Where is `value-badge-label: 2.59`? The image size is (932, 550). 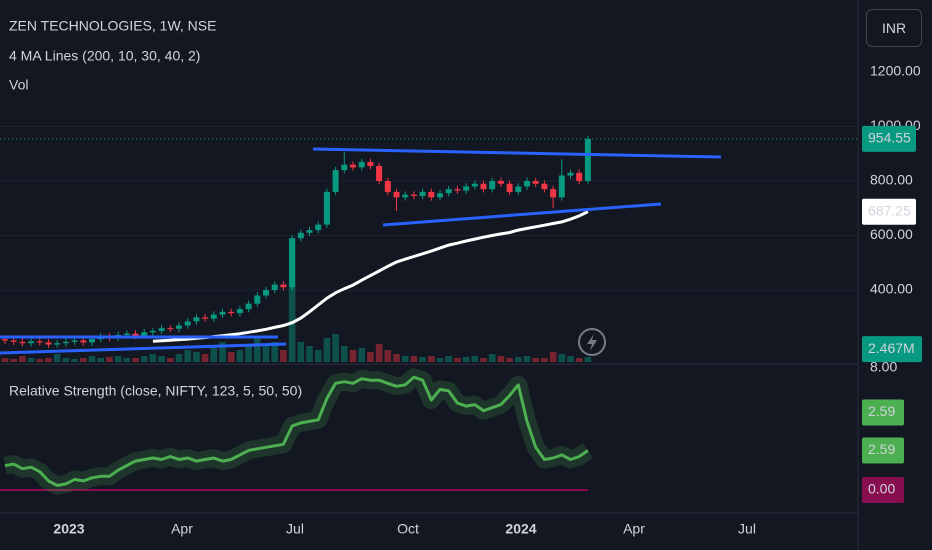
value-badge-label: 2.59 is located at coordinates (881, 411).